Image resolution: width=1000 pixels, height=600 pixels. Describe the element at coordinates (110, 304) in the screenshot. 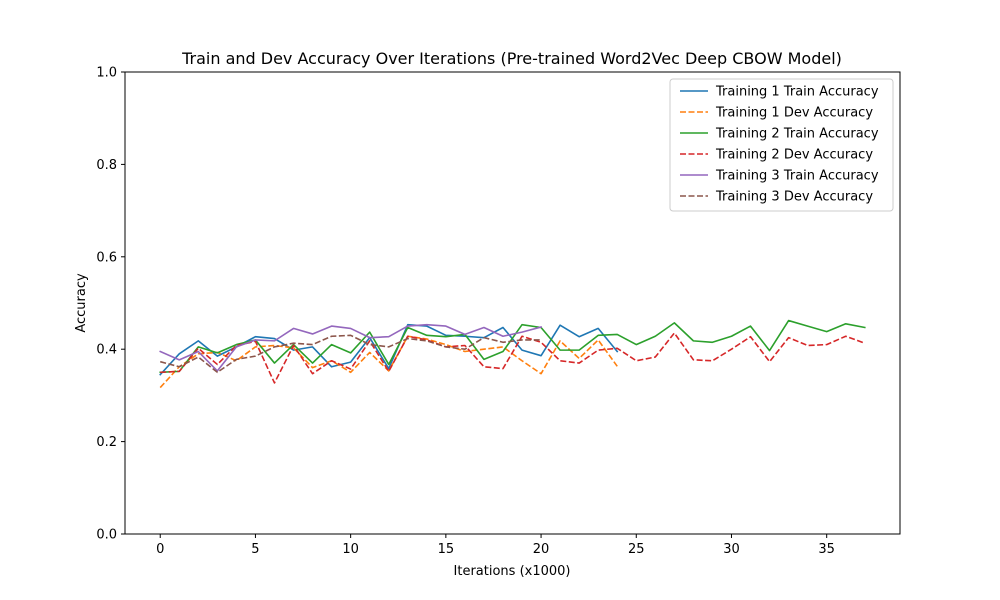

I see `y-axis: 0.0 0.2 0.4 0.6 0.8 1.0` at that location.